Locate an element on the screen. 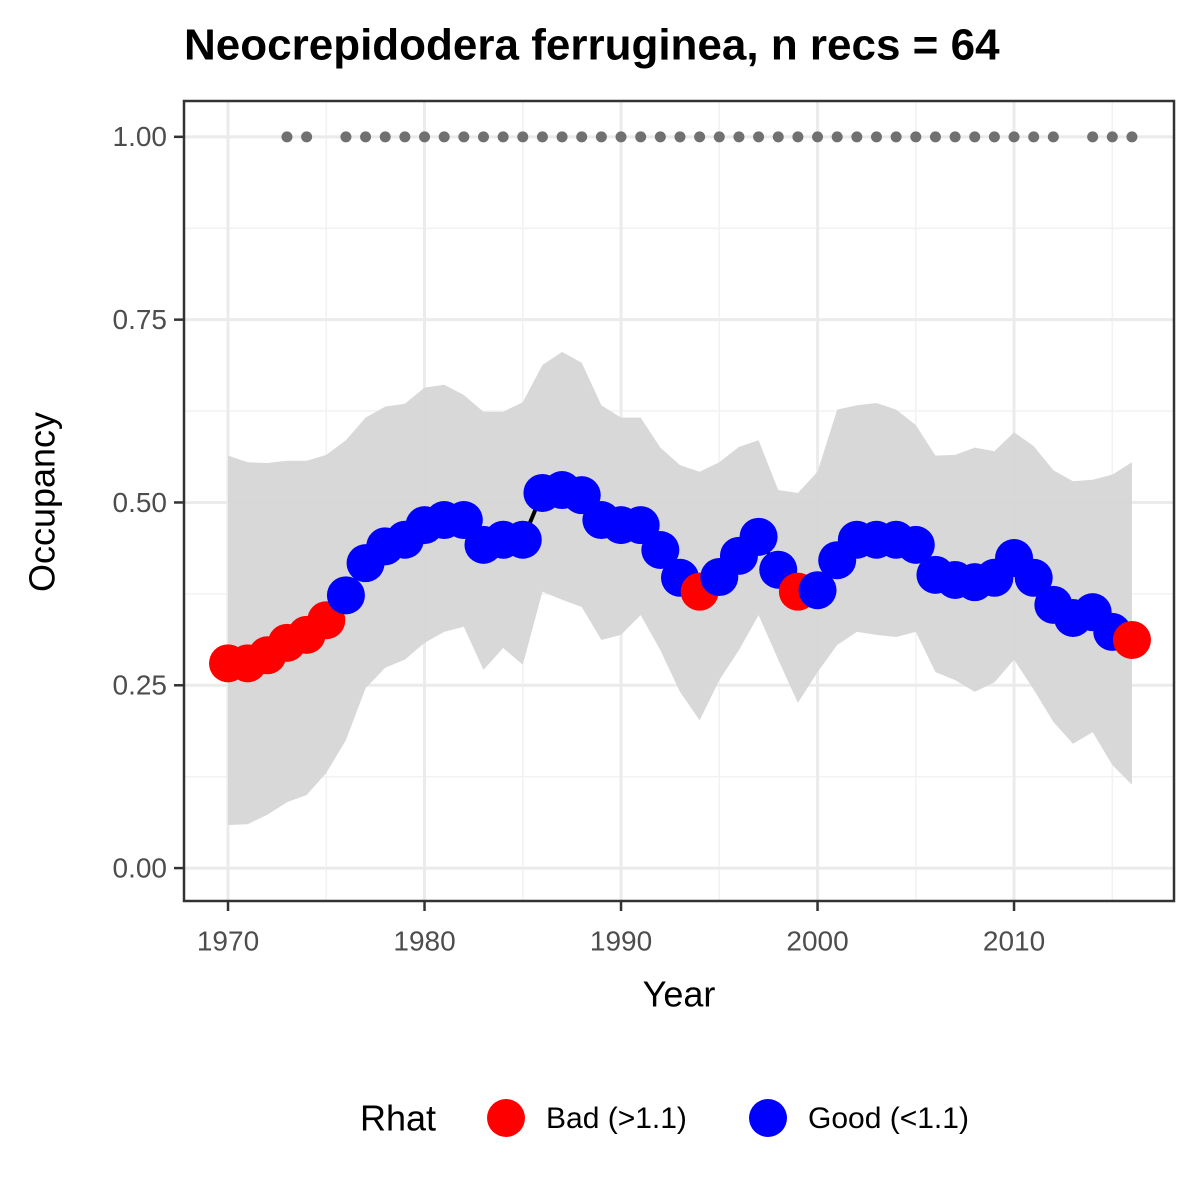  y-tick-label: 0.75 is located at coordinates (140, 319).